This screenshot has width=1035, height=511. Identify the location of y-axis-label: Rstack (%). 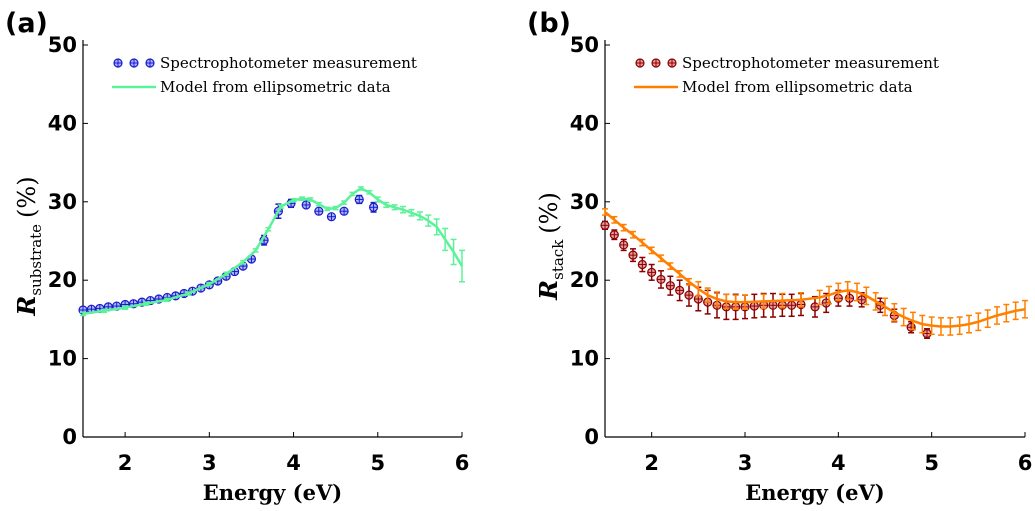
(550, 246).